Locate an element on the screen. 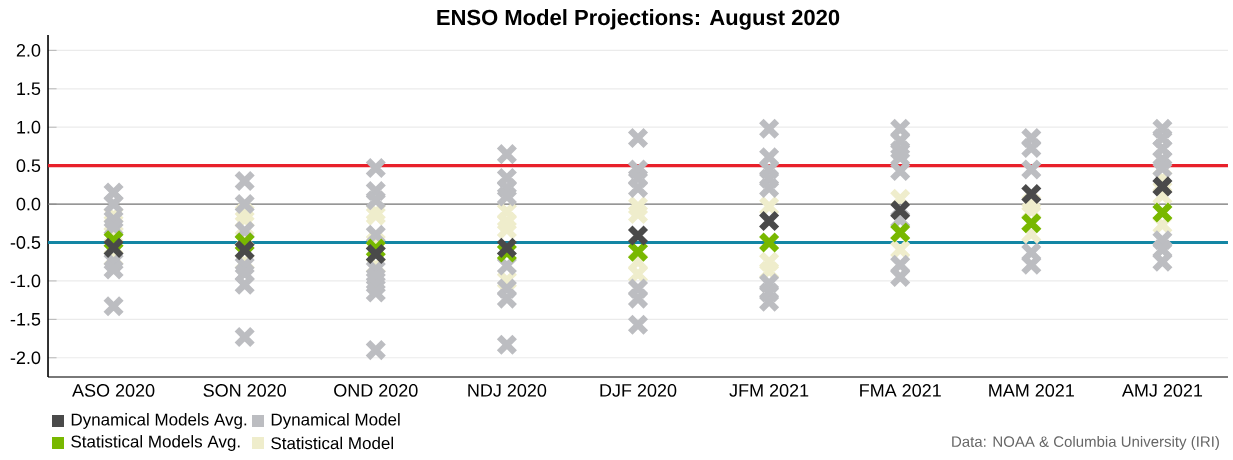 This screenshot has height=460, width=1233. chart-title: ENSO Model Projections: August 2020 is located at coordinates (638, 19).